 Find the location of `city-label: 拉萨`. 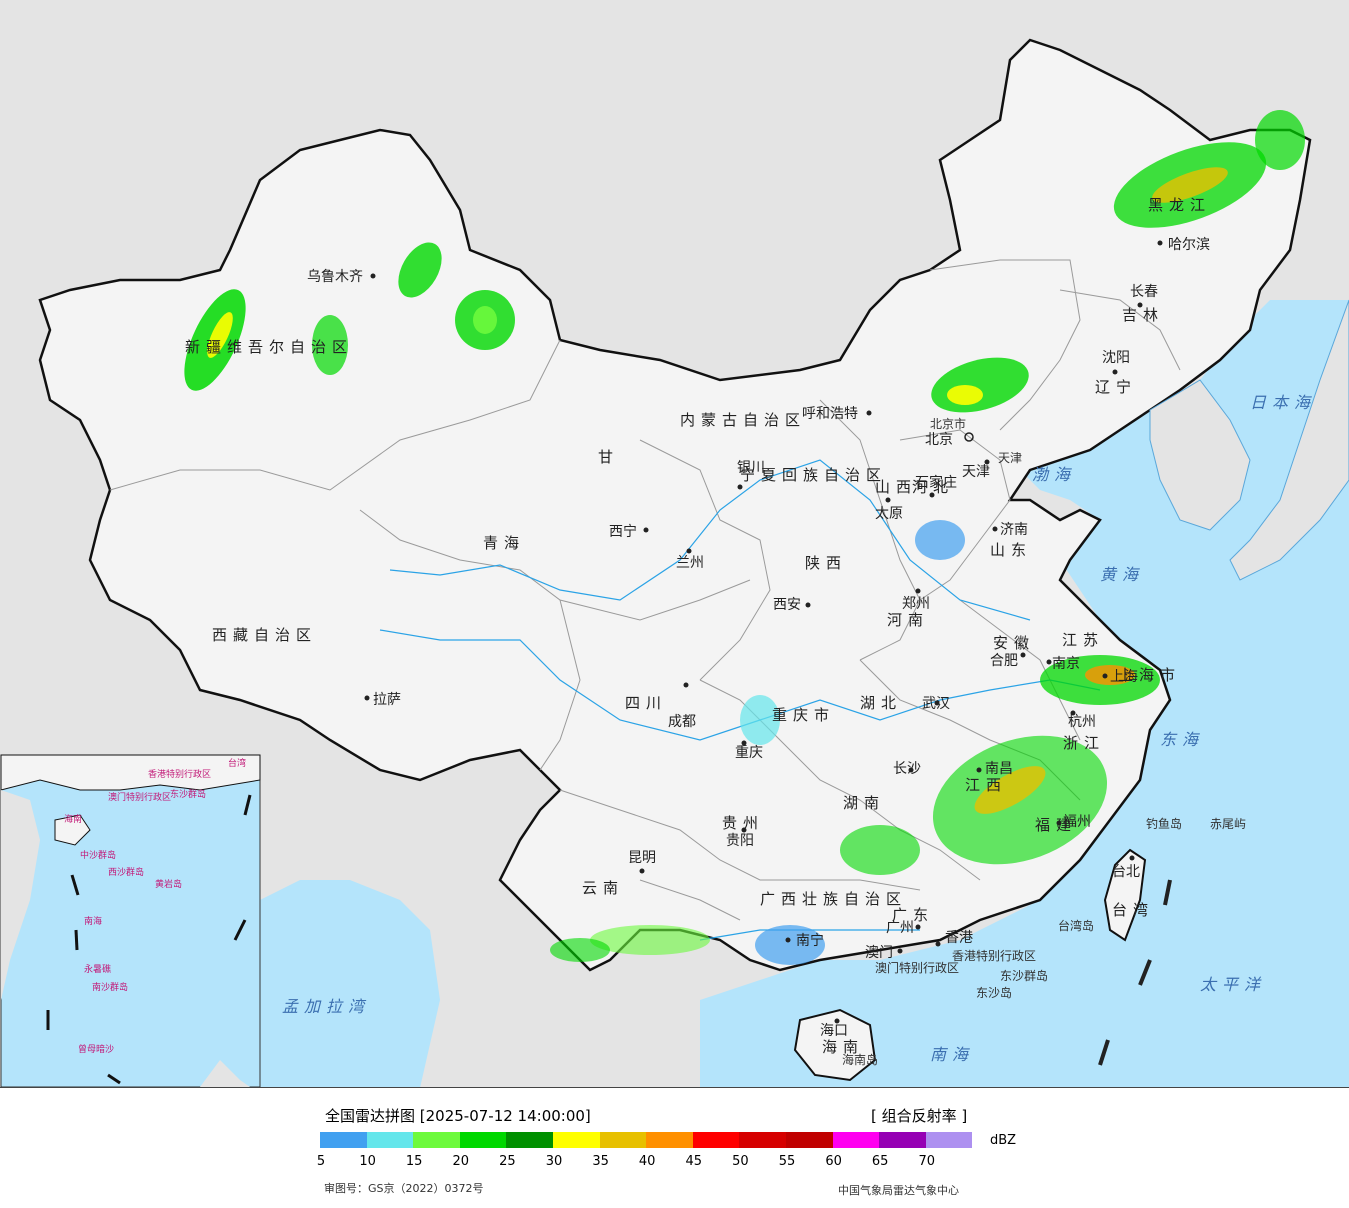

city-label: 拉萨 is located at coordinates (387, 700).